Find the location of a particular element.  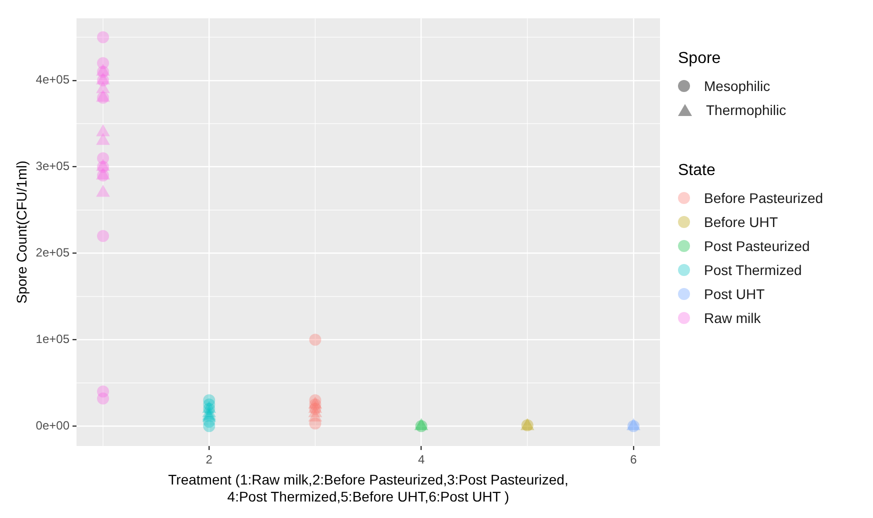

legend-label: Post Pasteurized is located at coordinates (757, 246).